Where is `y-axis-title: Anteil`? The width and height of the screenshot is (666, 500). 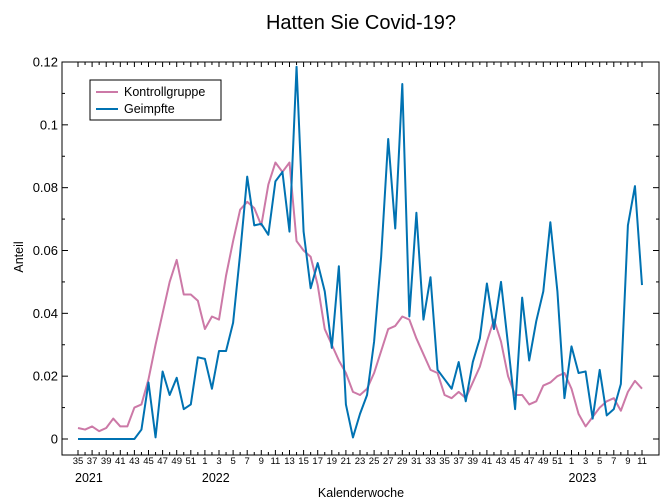
y-axis-title: Anteil is located at coordinates (19, 256).